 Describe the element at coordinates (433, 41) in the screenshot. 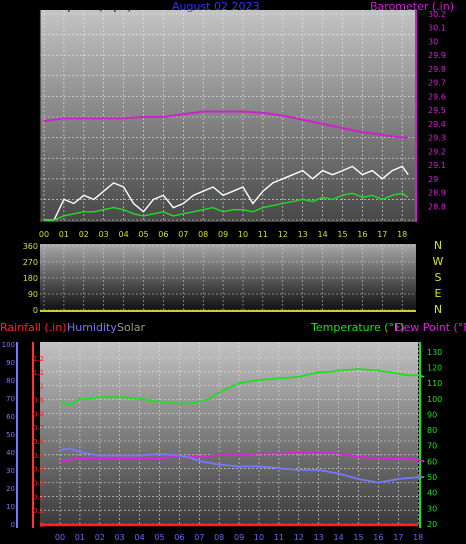

I see `barometer-tick-label: 30` at that location.